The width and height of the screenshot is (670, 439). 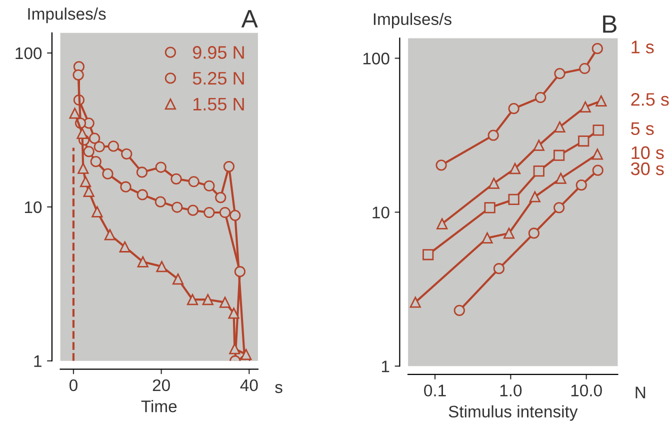 I want to click on legend-label: 9.95 N, so click(x=218, y=52).